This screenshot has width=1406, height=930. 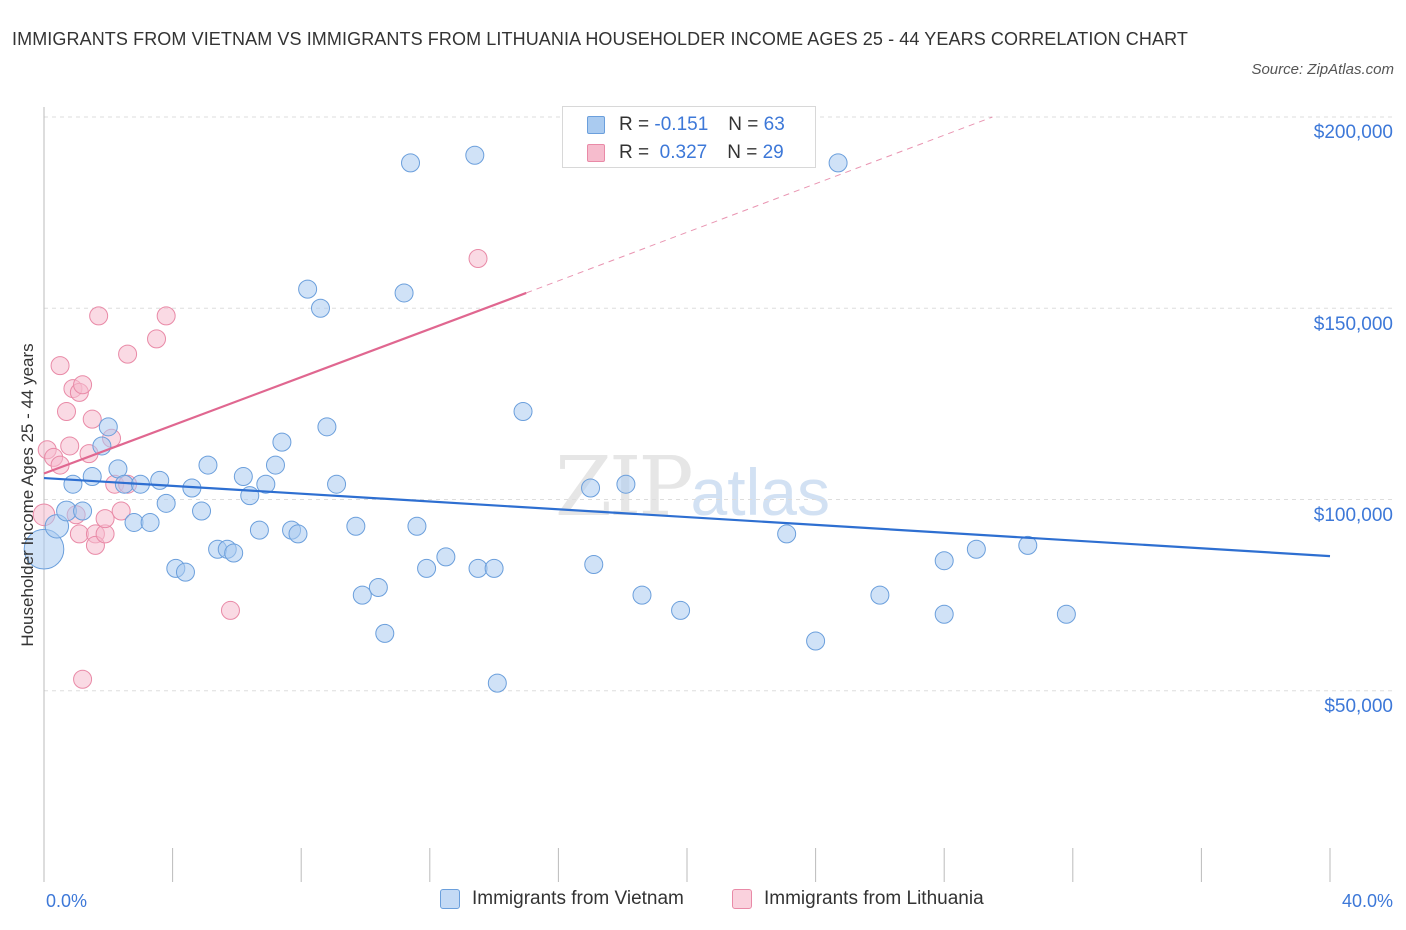 What do you see at coordinates (685, 153) in the screenshot?
I see `legend-row-lithuania: R = 0.327 N = 29` at bounding box center [685, 153].